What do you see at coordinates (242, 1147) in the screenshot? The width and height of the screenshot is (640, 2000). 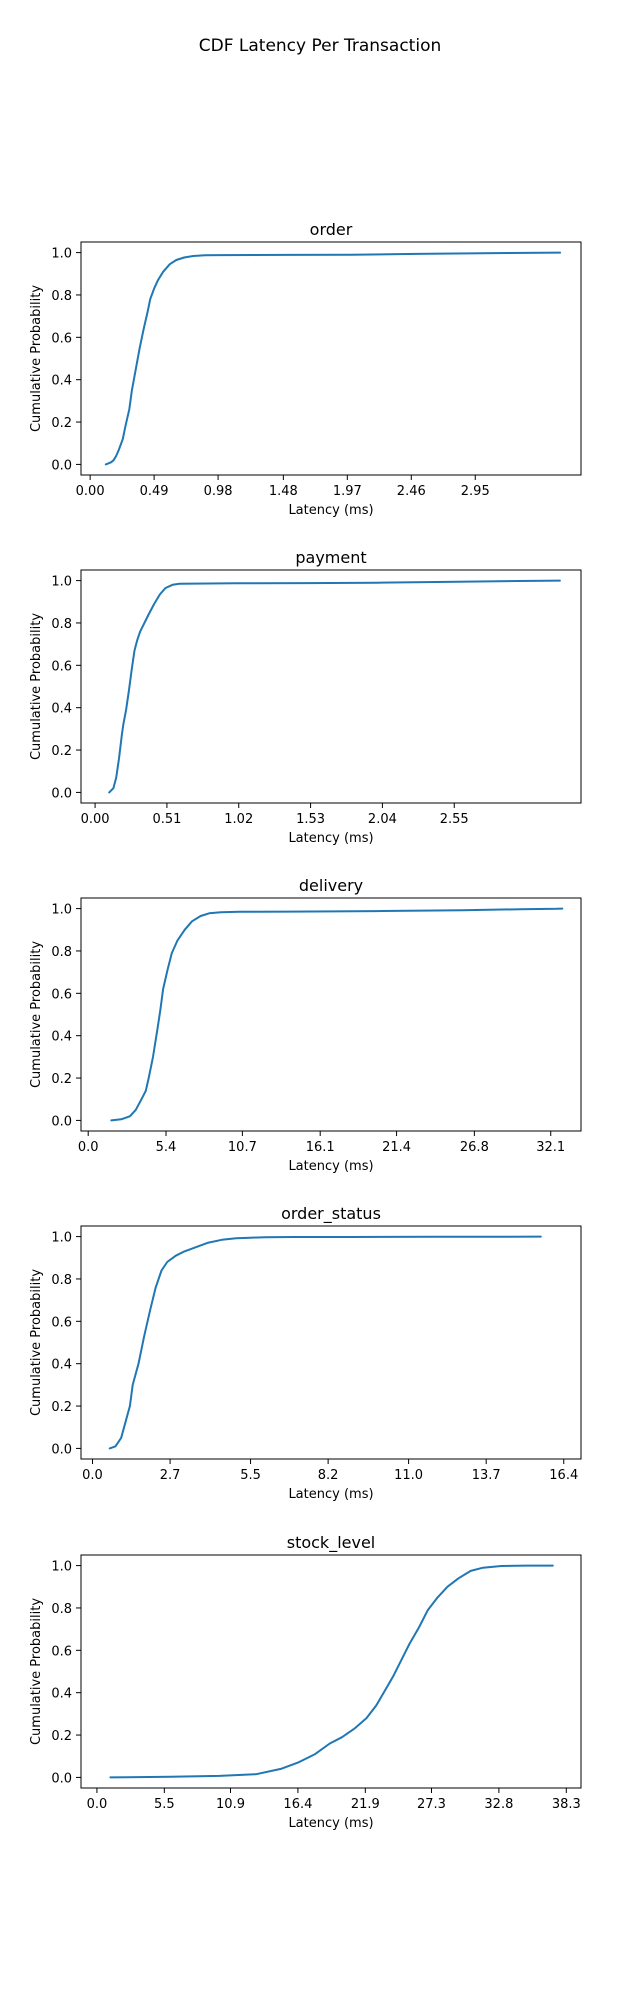 I see `x-tick-label: 10.7` at bounding box center [242, 1147].